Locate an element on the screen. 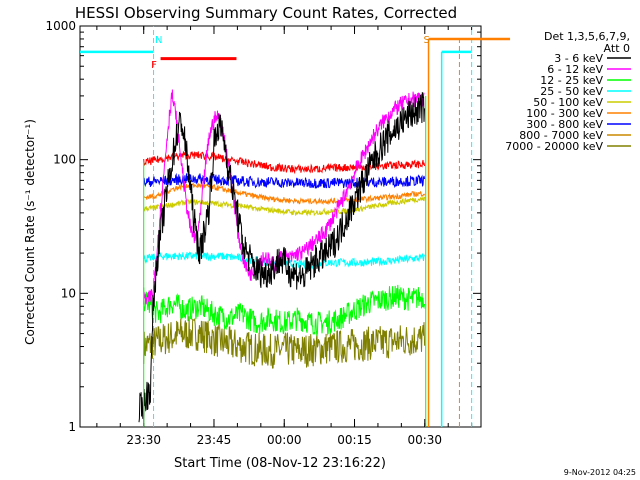 The height and width of the screenshot is (480, 640). legend-label: 3 - 6 keV is located at coordinates (578, 58).